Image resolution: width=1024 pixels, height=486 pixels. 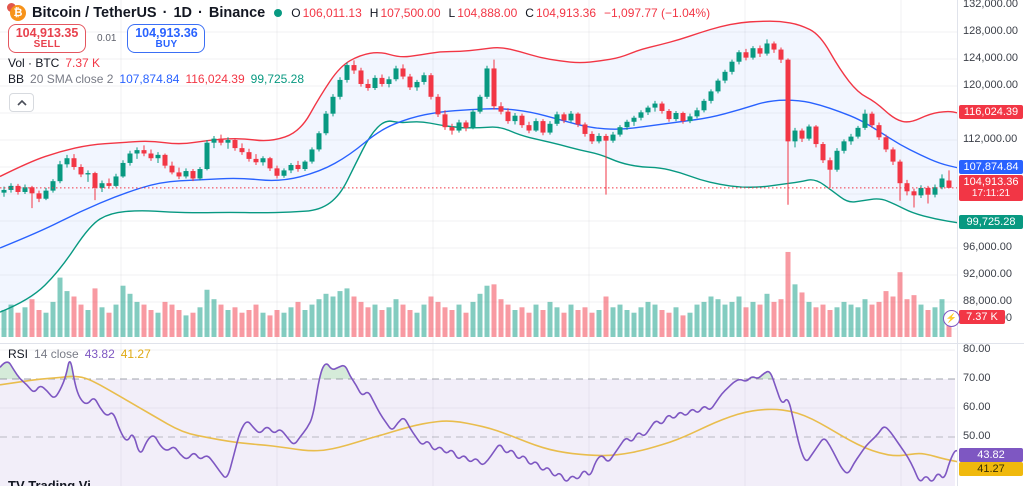 What do you see at coordinates (94, 13) in the screenshot?
I see `symbol-title: Bitcoin / TetherUS` at bounding box center [94, 13].